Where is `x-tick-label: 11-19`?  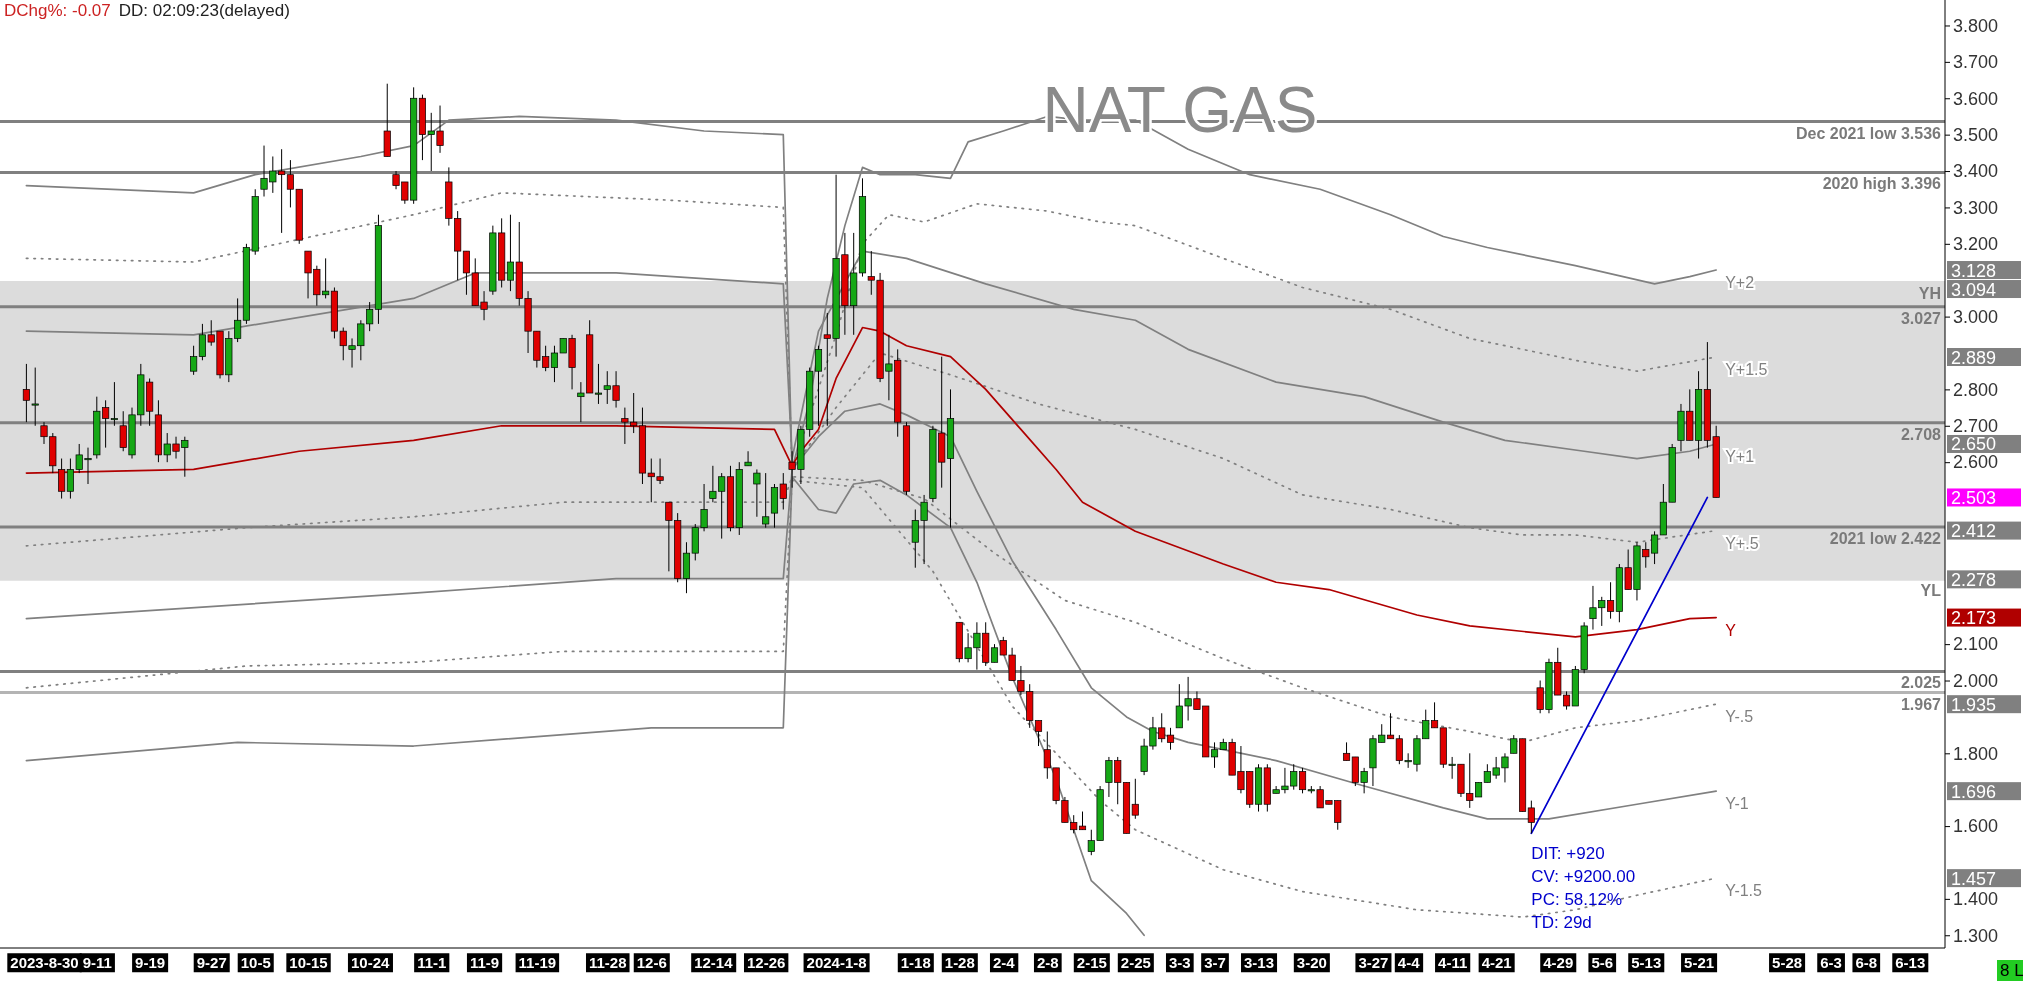
x-tick-label: 11-19 is located at coordinates (537, 963).